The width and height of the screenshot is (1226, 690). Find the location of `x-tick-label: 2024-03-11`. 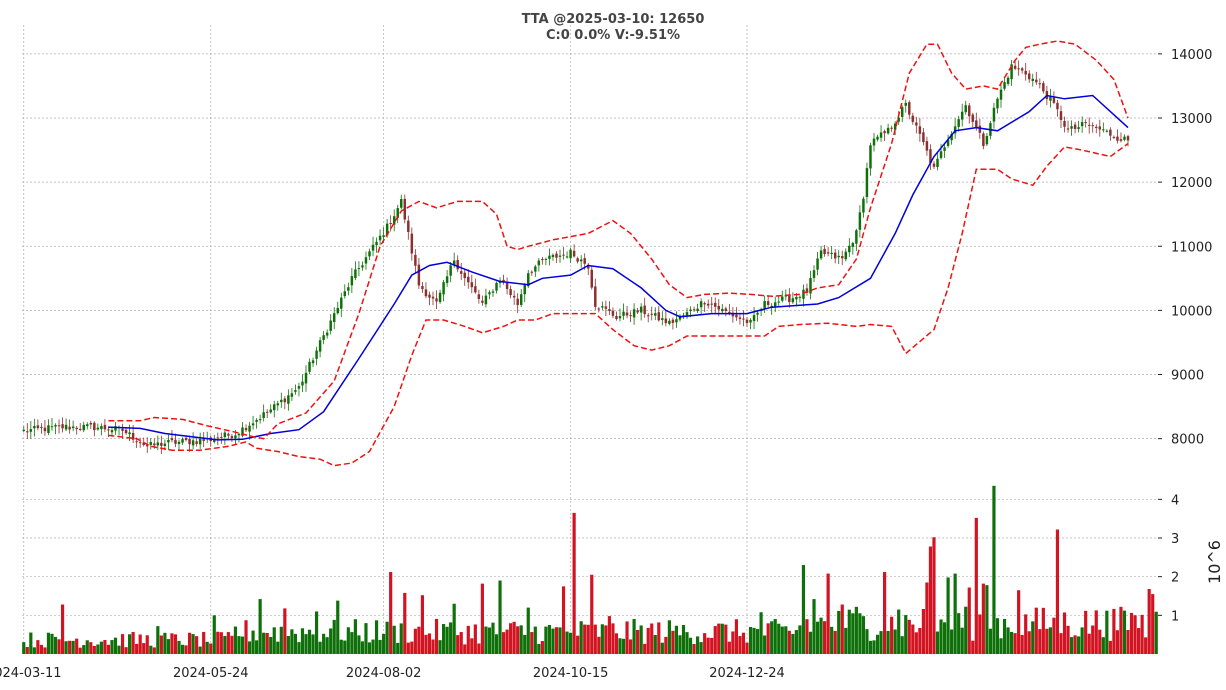

x-tick-label: 2024-03-11 is located at coordinates (31, 673).